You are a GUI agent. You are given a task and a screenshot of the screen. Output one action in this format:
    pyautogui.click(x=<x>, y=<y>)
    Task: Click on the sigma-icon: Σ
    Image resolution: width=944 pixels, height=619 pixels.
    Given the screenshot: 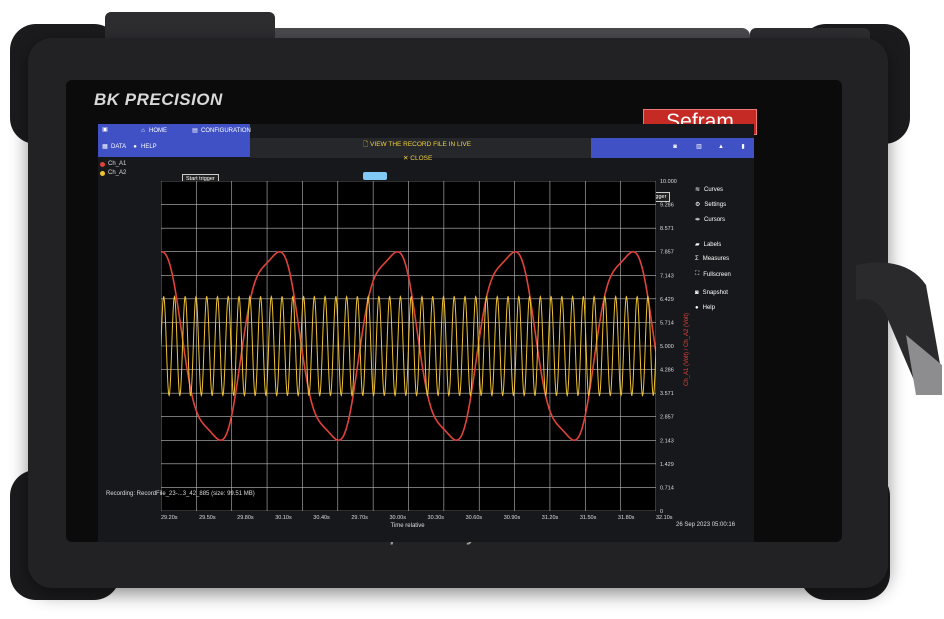 What is the action you would take?
    pyautogui.click(x=697, y=259)
    